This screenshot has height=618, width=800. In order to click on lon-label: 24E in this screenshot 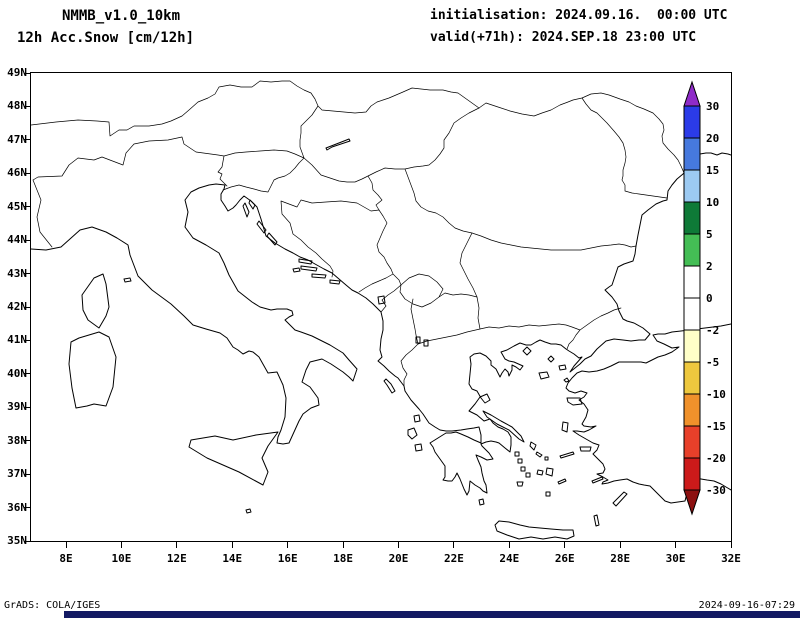, I will do `click(509, 558)`.